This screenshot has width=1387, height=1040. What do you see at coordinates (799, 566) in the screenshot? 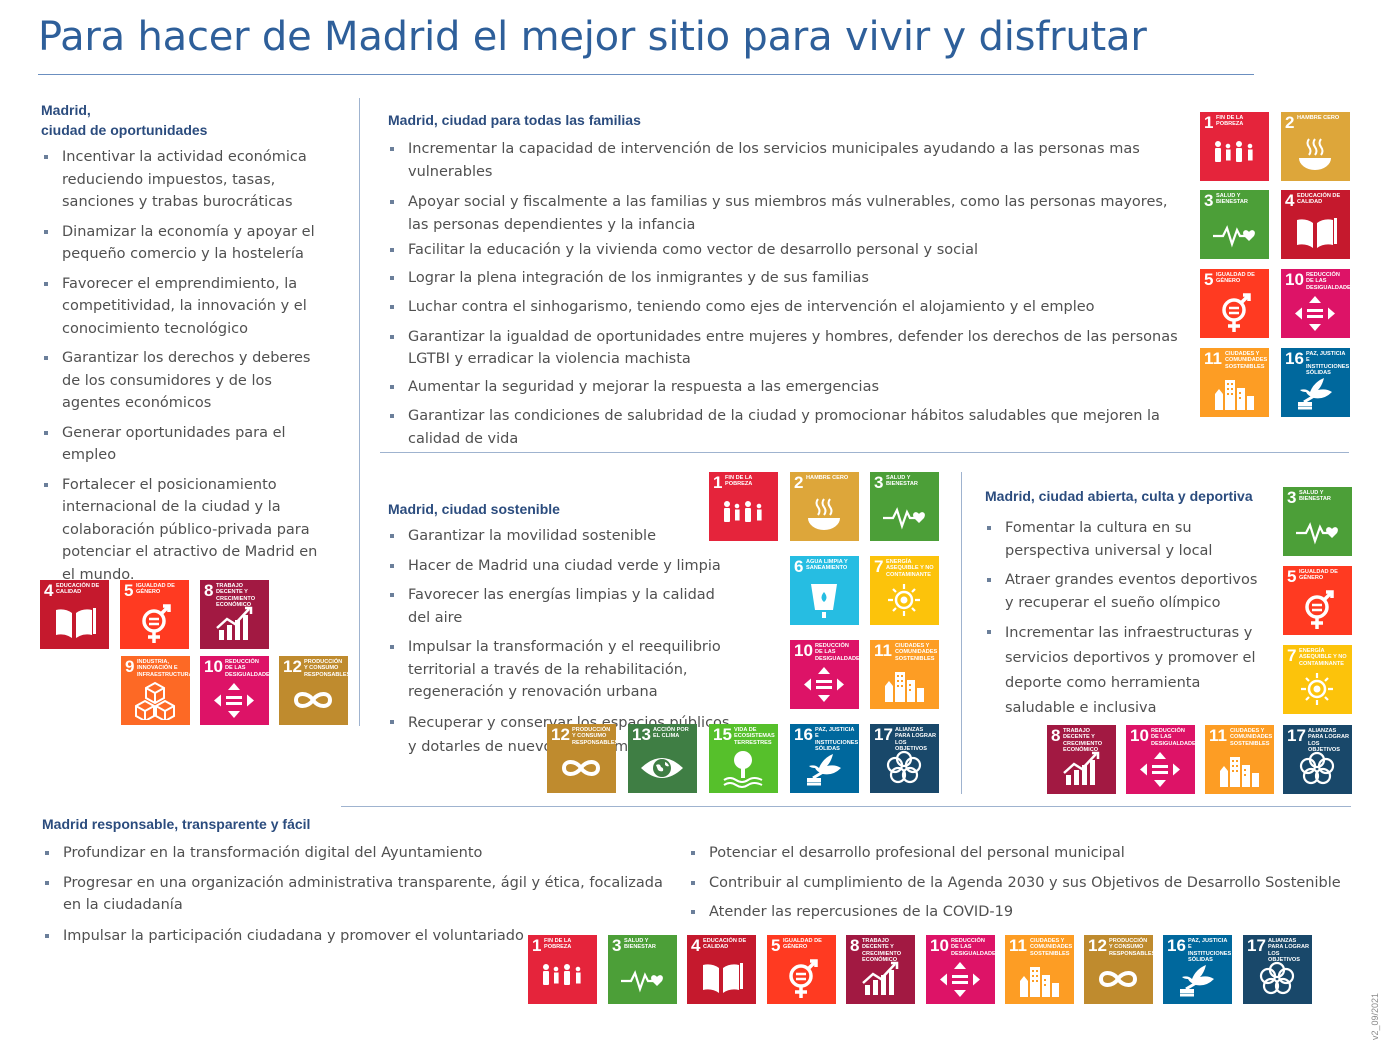
I see `sdg-number: 6` at bounding box center [799, 566].